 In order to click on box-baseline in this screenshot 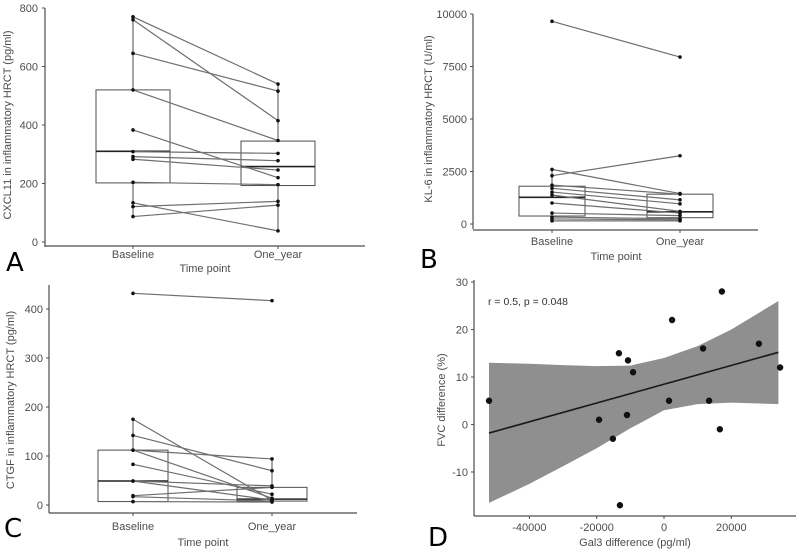, I will do `click(133, 461)`.